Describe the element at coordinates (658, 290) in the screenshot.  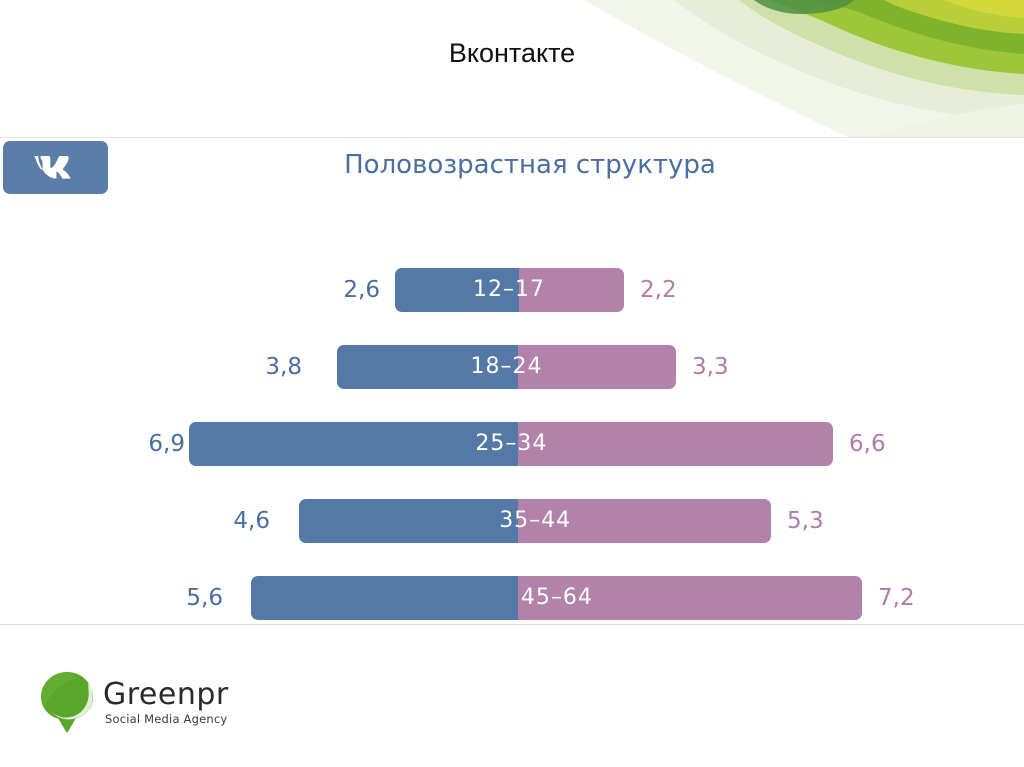
I see `value-label-female: 2,2` at that location.